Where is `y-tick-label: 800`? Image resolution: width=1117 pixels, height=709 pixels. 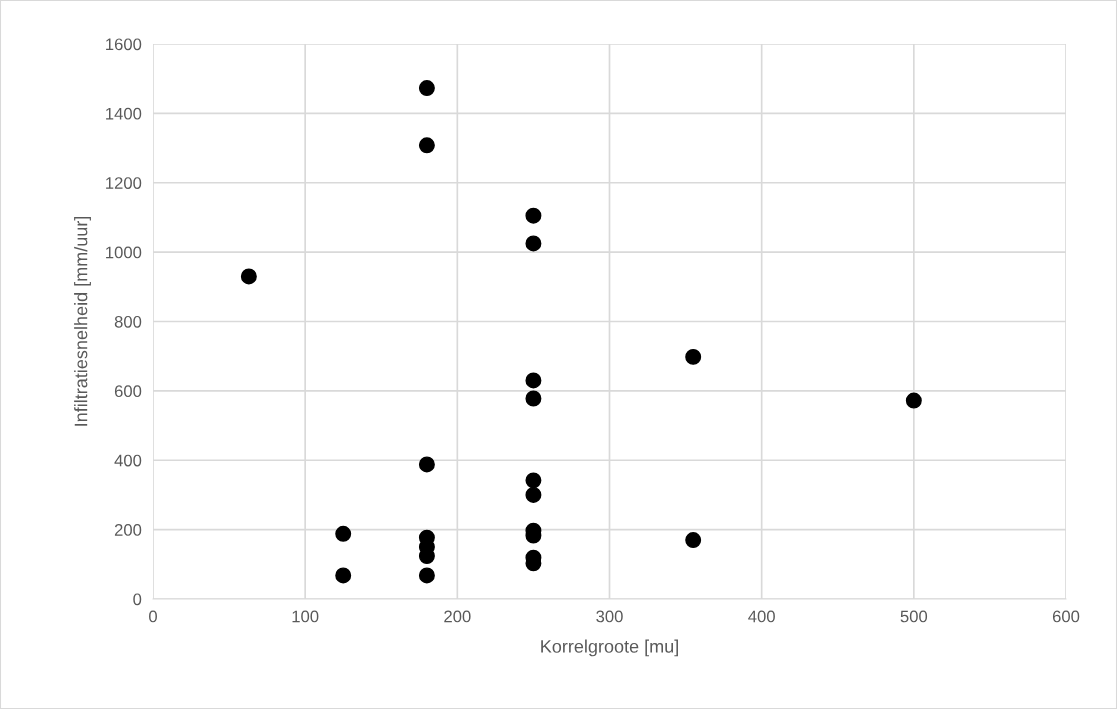
y-tick-label: 800 is located at coordinates (128, 321).